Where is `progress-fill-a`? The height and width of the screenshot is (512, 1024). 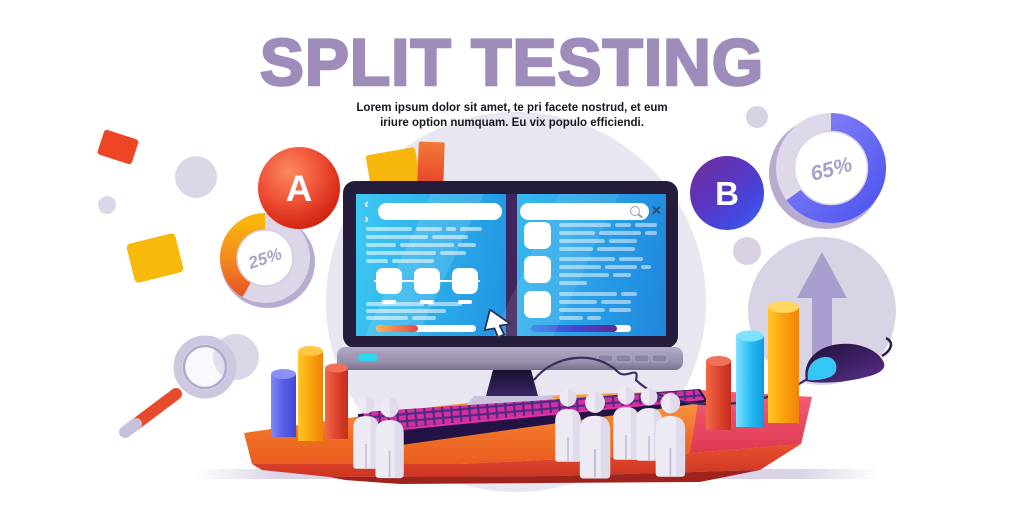
progress-fill-a is located at coordinates (397, 328).